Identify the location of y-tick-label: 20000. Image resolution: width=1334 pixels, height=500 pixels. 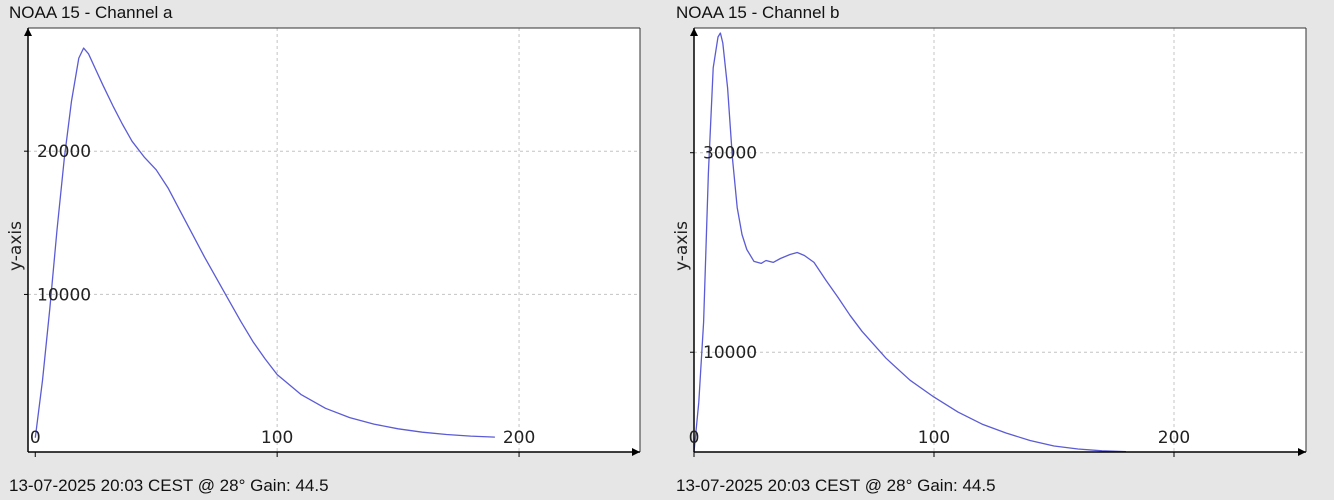
(64, 152).